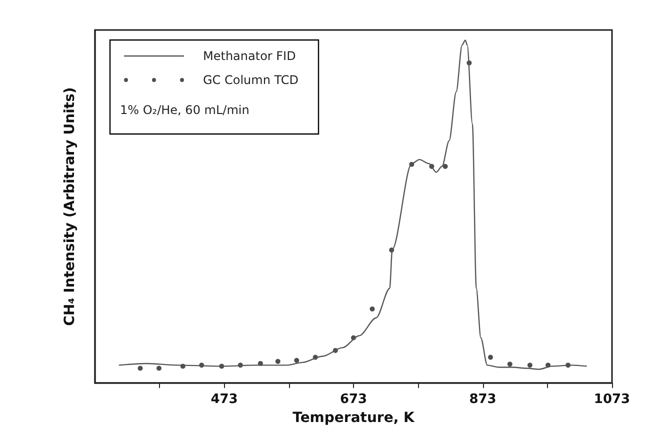  I want to click on y-axis-title: CH₄ Intensity (Arbitrary Units), so click(70, 206).